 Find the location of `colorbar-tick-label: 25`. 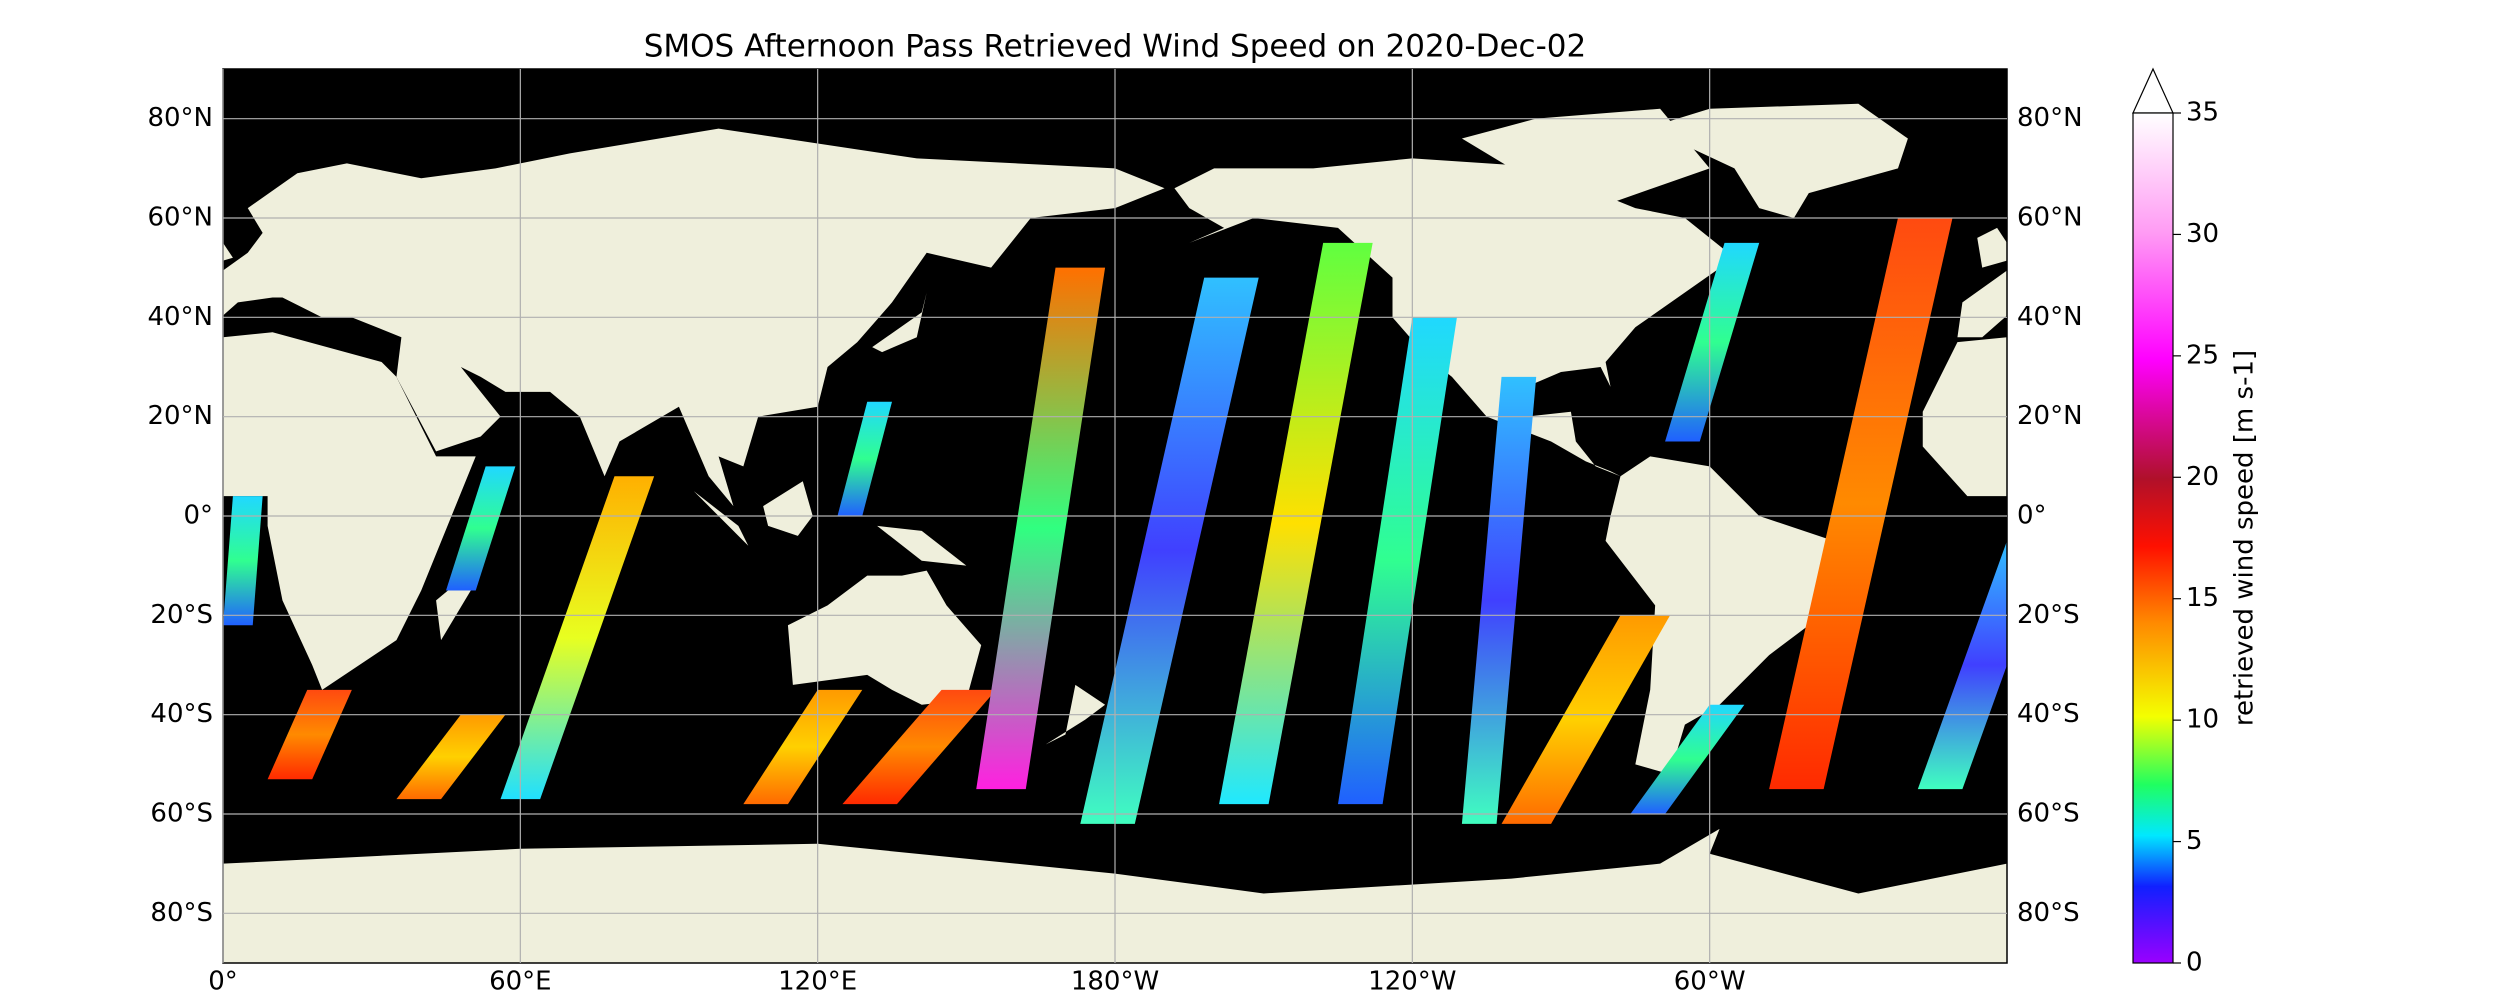

colorbar-tick-label: 25 is located at coordinates (2202, 355).